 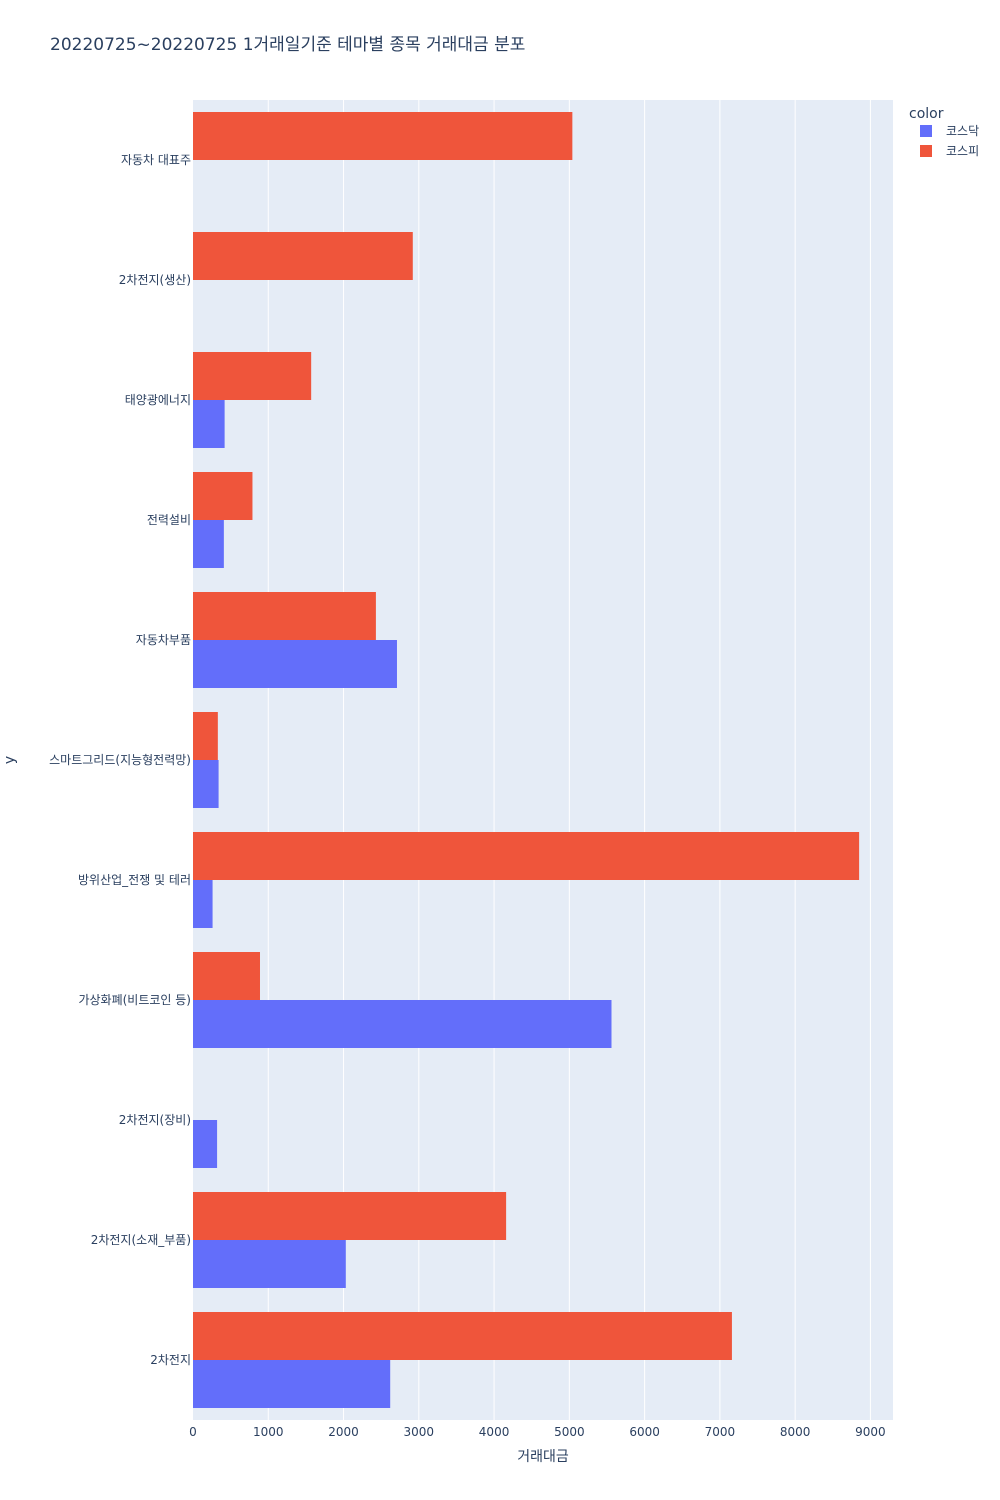 What do you see at coordinates (962, 131) in the screenshot?
I see `legend-label-kosdaq: 코스닥` at bounding box center [962, 131].